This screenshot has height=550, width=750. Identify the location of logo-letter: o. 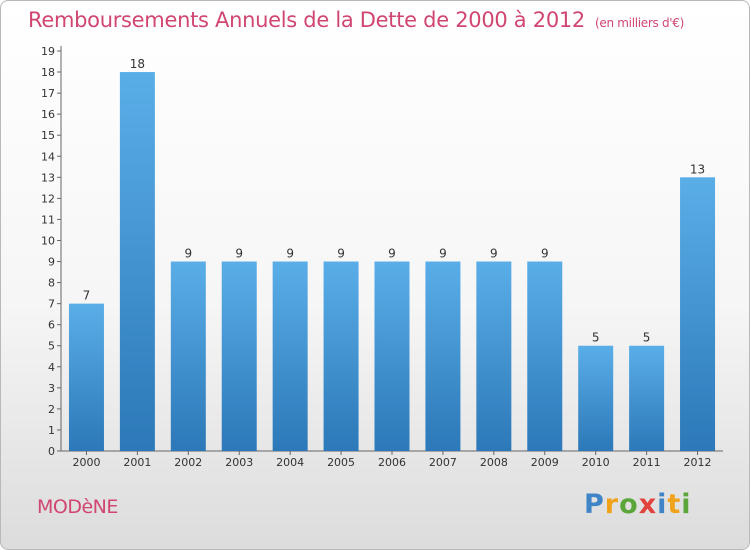
(629, 504).